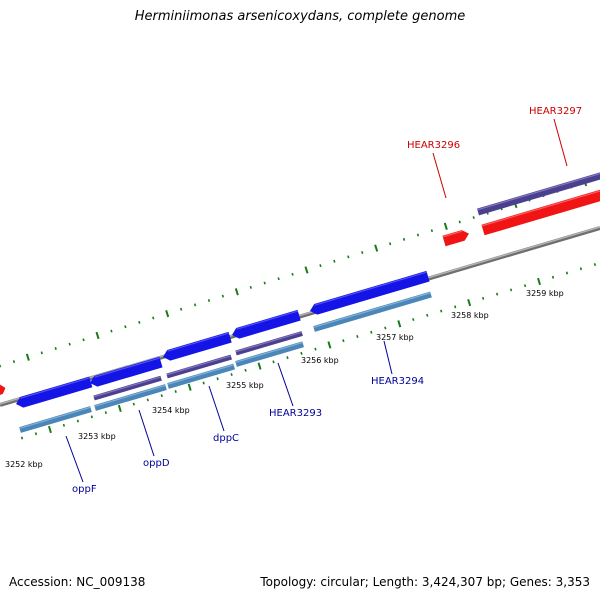 Image resolution: width=600 pixels, height=600 pixels. I want to click on cds-HEAR3294, so click(370, 292).